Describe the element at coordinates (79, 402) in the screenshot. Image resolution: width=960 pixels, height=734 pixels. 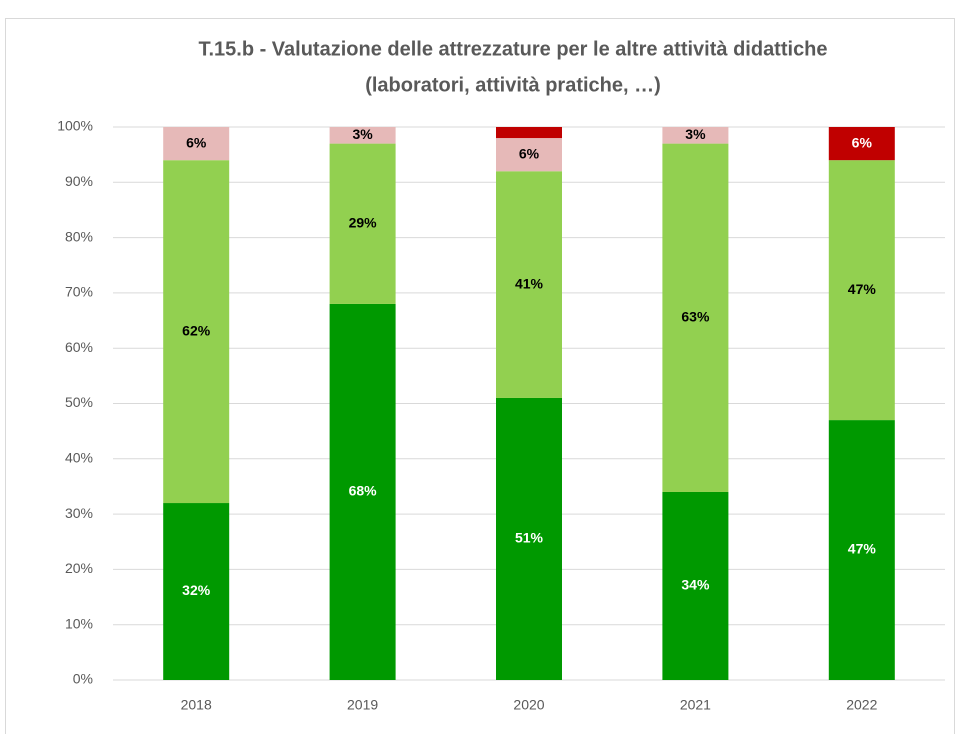
I see `y-tick-label: 50%` at that location.